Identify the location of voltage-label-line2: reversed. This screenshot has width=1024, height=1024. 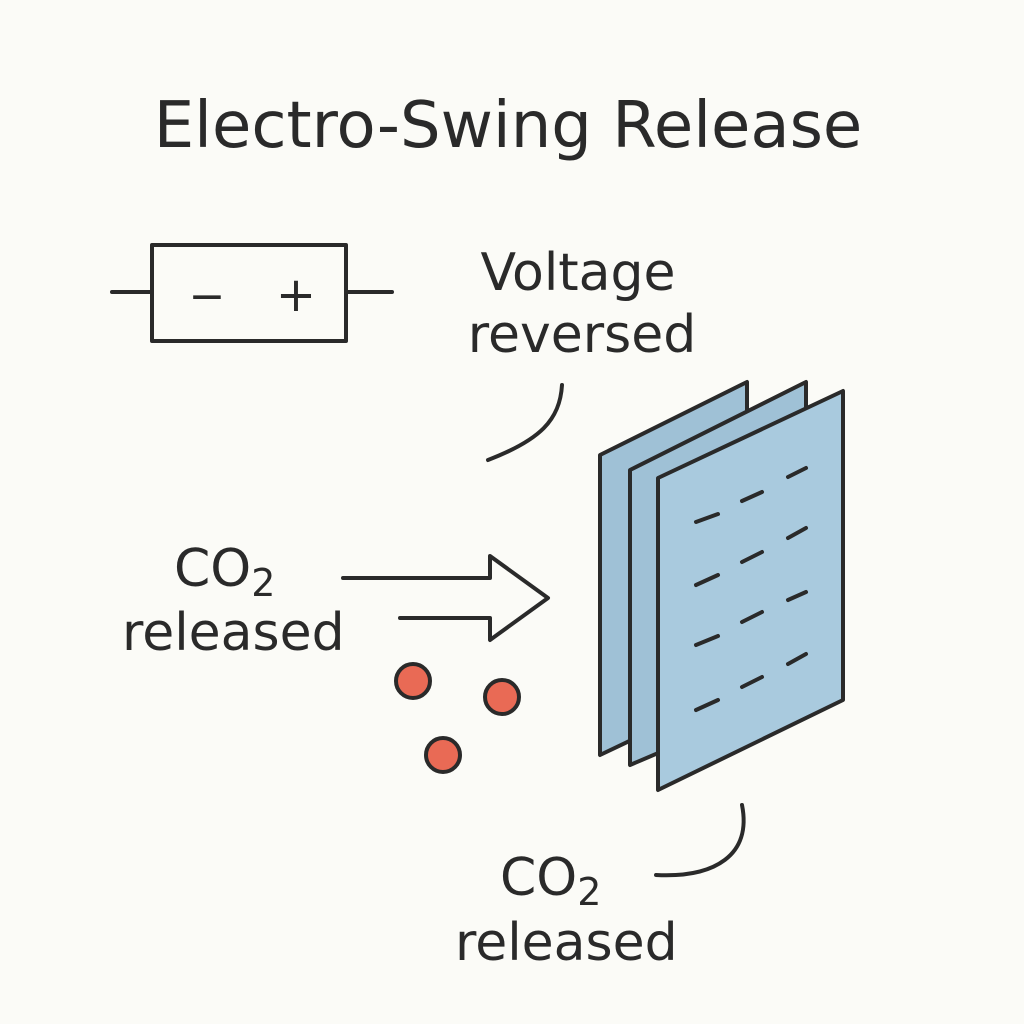
(582, 335).